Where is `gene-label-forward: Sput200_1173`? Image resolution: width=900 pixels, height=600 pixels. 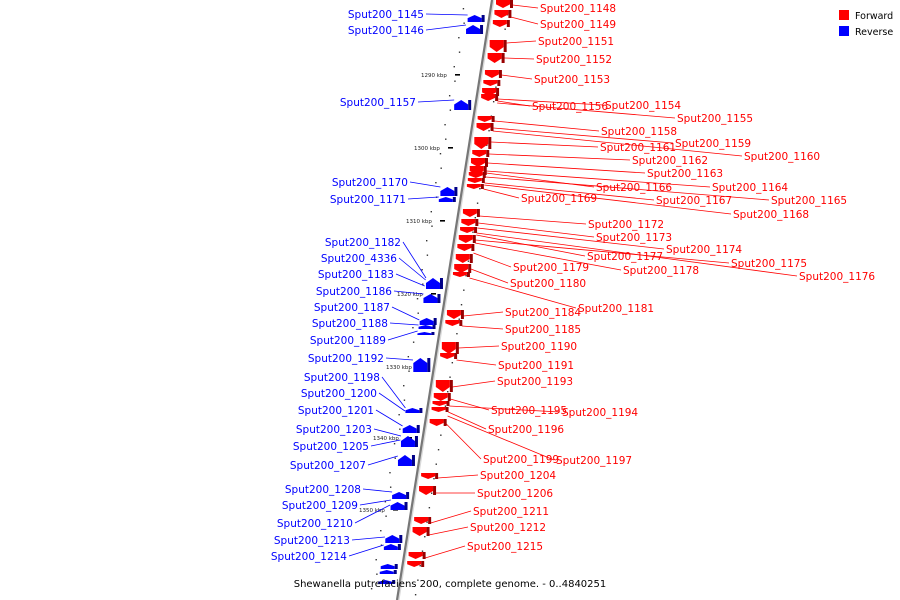
gene-label-forward: Sput200_1173 is located at coordinates (634, 238).